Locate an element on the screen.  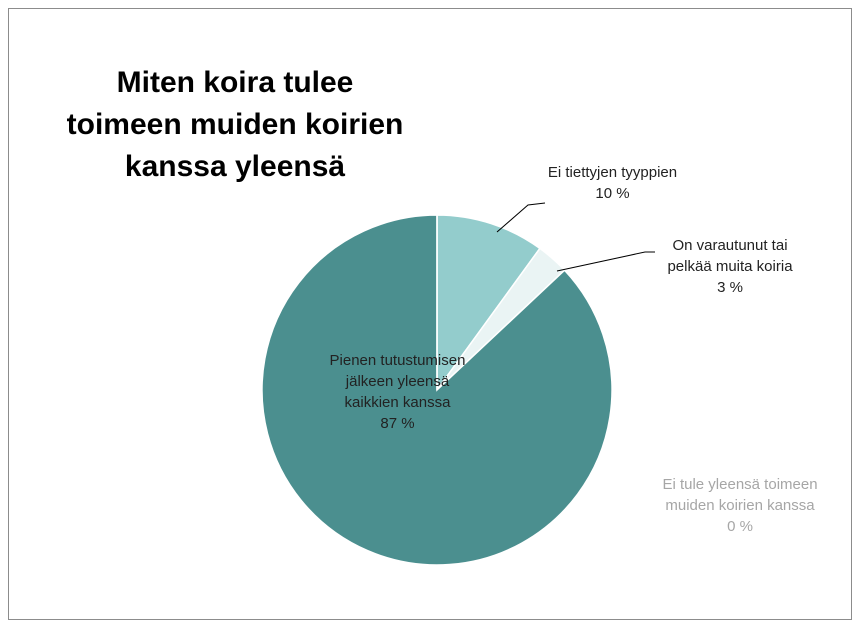
slice-value: 10 % is located at coordinates (612, 193).